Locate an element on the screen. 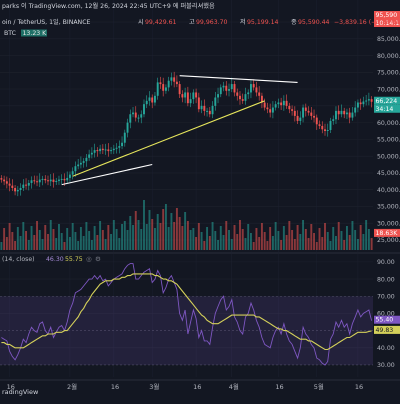 Image resolution: width=400 pixels, height=404 pixels. price-tick-label: 75,000.00 is located at coordinates (388, 73).